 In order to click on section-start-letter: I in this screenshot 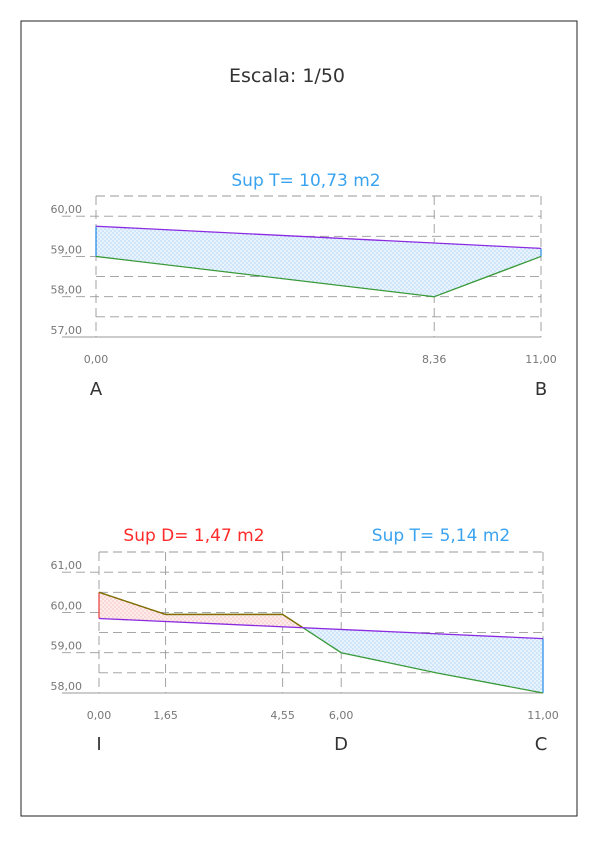, I will do `click(98, 744)`.